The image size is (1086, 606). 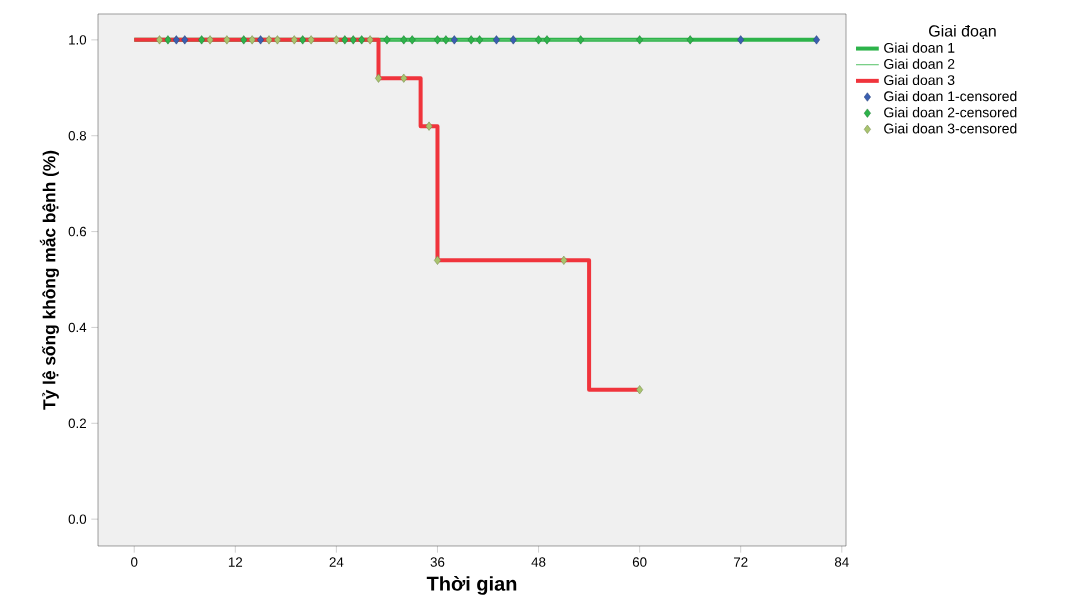 I want to click on x-tick-label: 60, so click(x=639, y=562).